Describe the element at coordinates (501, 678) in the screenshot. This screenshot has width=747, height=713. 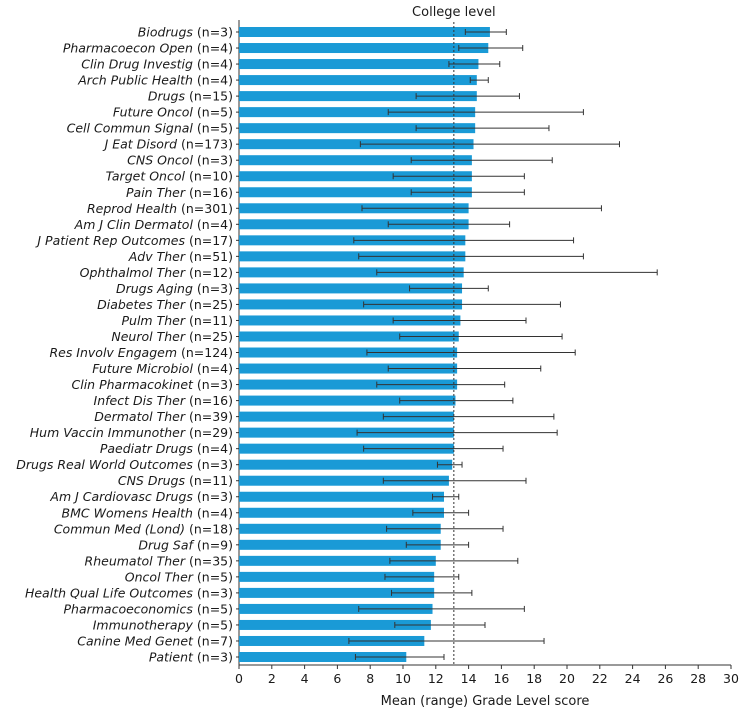
I see `x-tick-label: 16` at that location.